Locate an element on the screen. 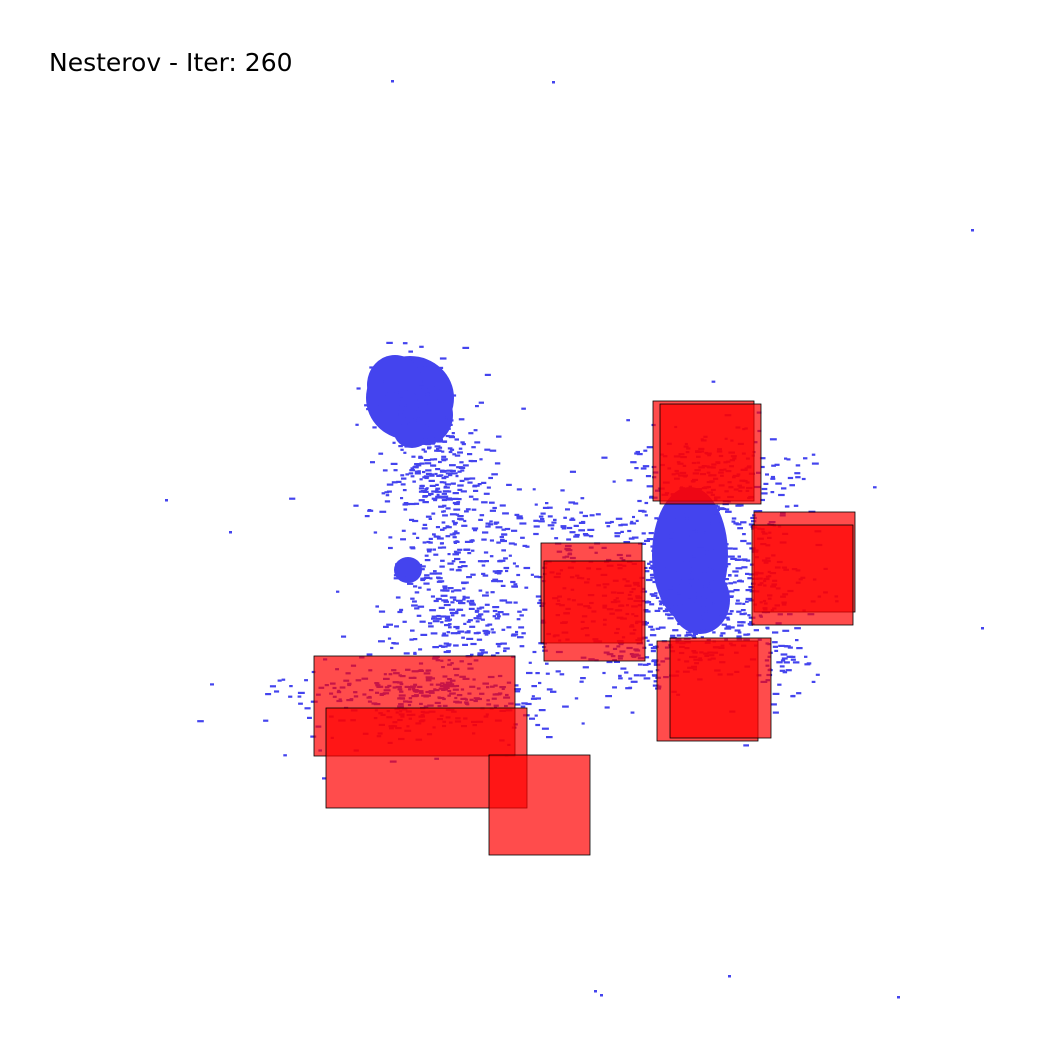 This screenshot has width=1060, height=1060. macro-block is located at coordinates (594, 611).